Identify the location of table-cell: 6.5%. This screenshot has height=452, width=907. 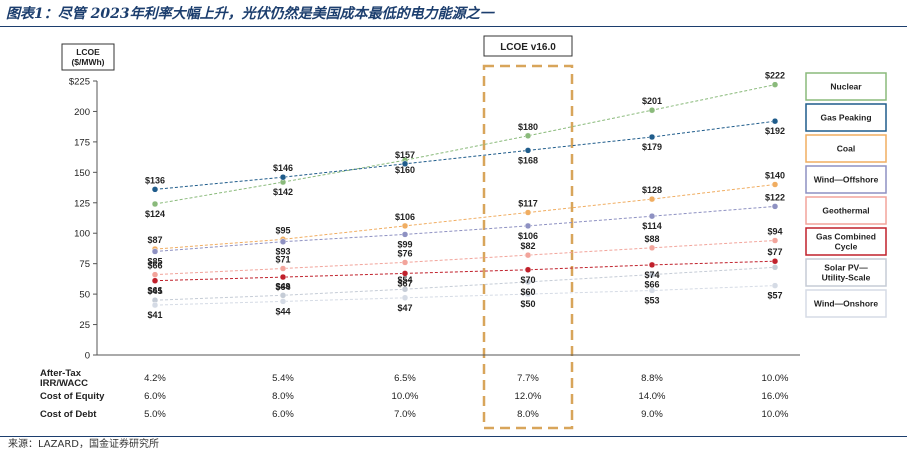
(405, 378).